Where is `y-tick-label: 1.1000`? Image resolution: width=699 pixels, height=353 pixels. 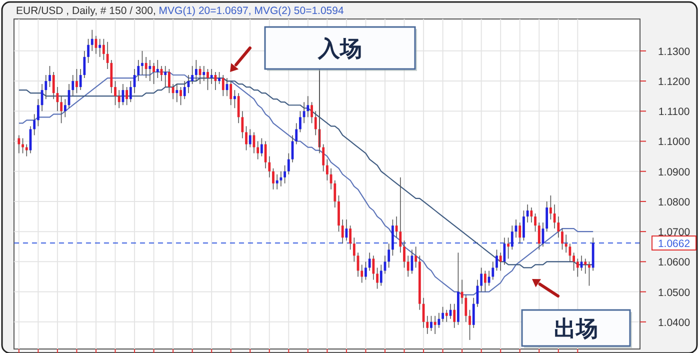 y-tick-label: 1.1000 is located at coordinates (674, 142).